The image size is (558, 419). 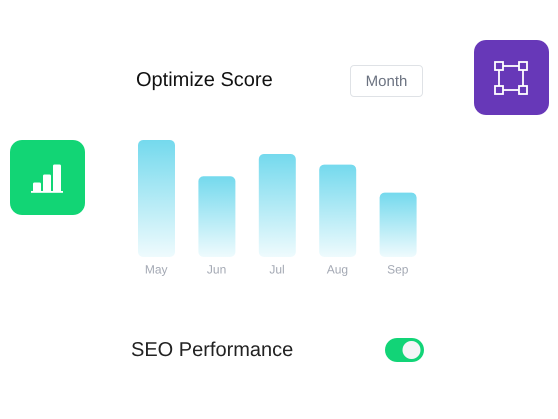 What do you see at coordinates (398, 269) in the screenshot?
I see `x-tick-label: Sep` at bounding box center [398, 269].